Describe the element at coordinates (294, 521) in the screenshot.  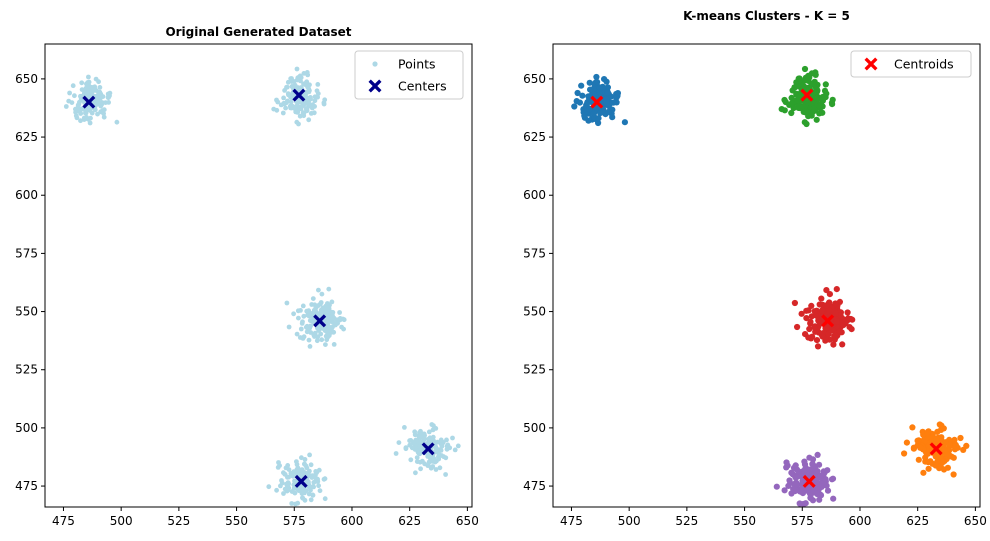
I see `x-tick-label: 575` at that location.